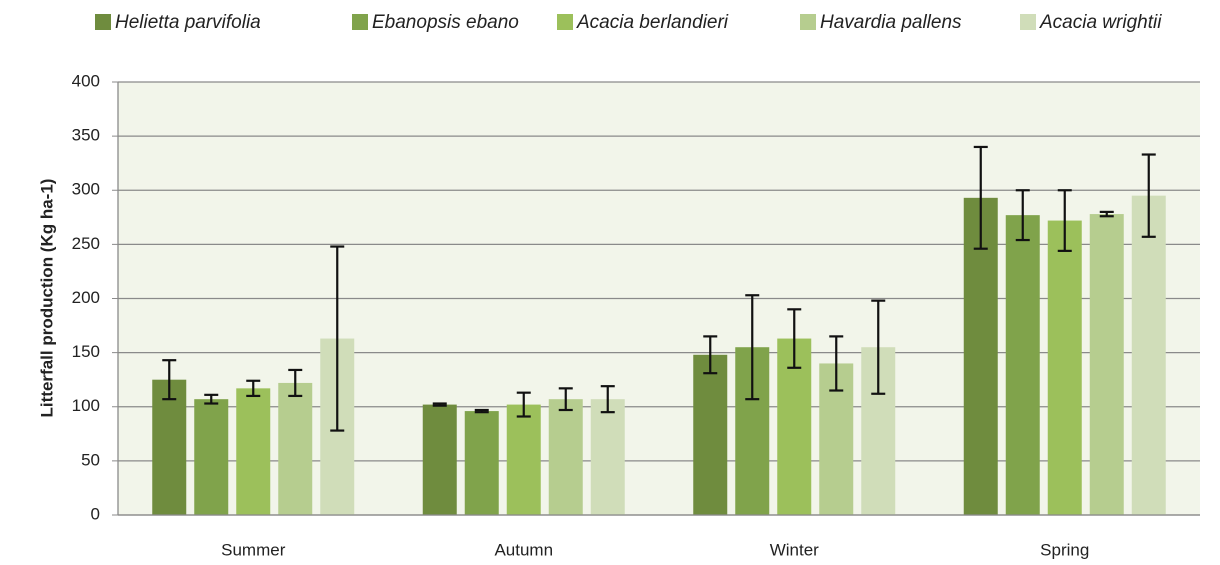 The image size is (1220, 565). Describe the element at coordinates (90, 459) in the screenshot. I see `y-tick-label: 50` at that location.